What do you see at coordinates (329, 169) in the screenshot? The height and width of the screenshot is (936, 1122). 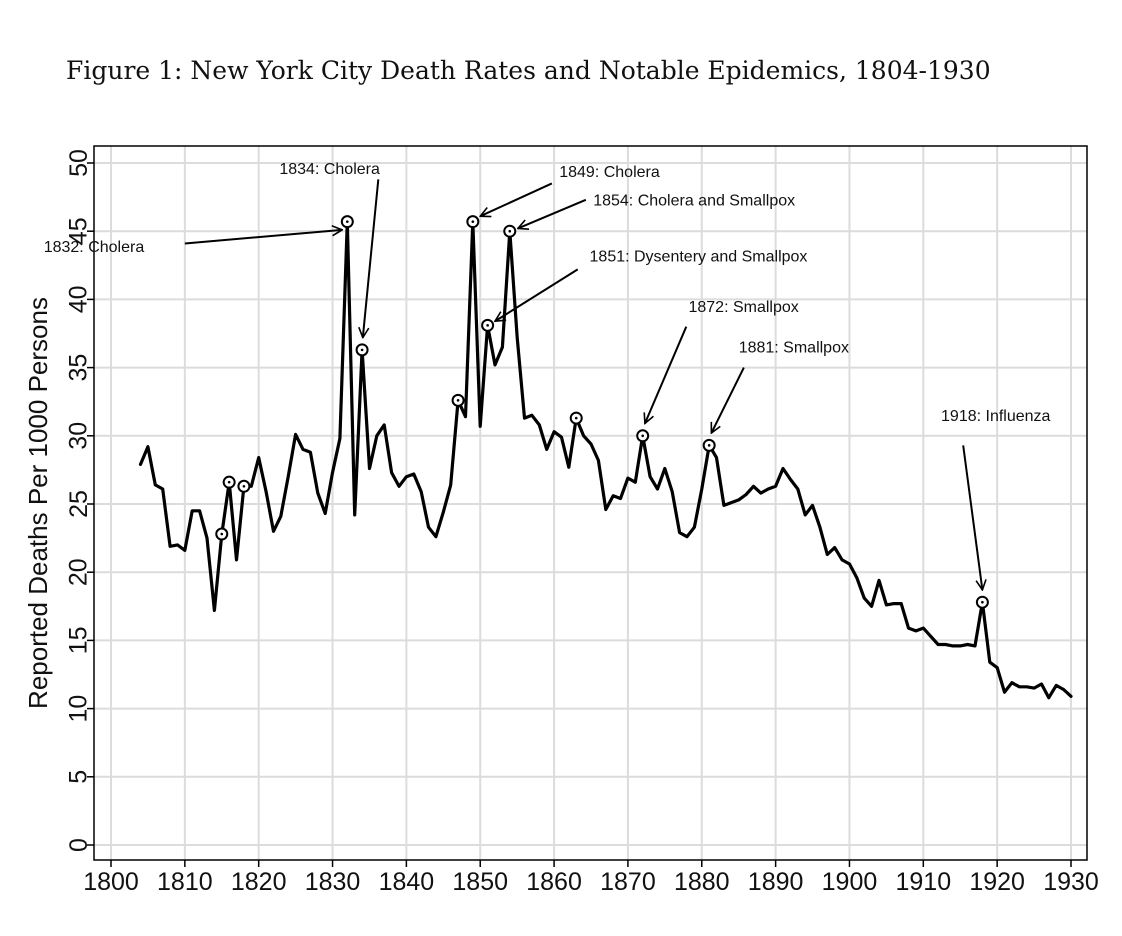 I see `annotation-label: 1834: Cholera` at bounding box center [329, 169].